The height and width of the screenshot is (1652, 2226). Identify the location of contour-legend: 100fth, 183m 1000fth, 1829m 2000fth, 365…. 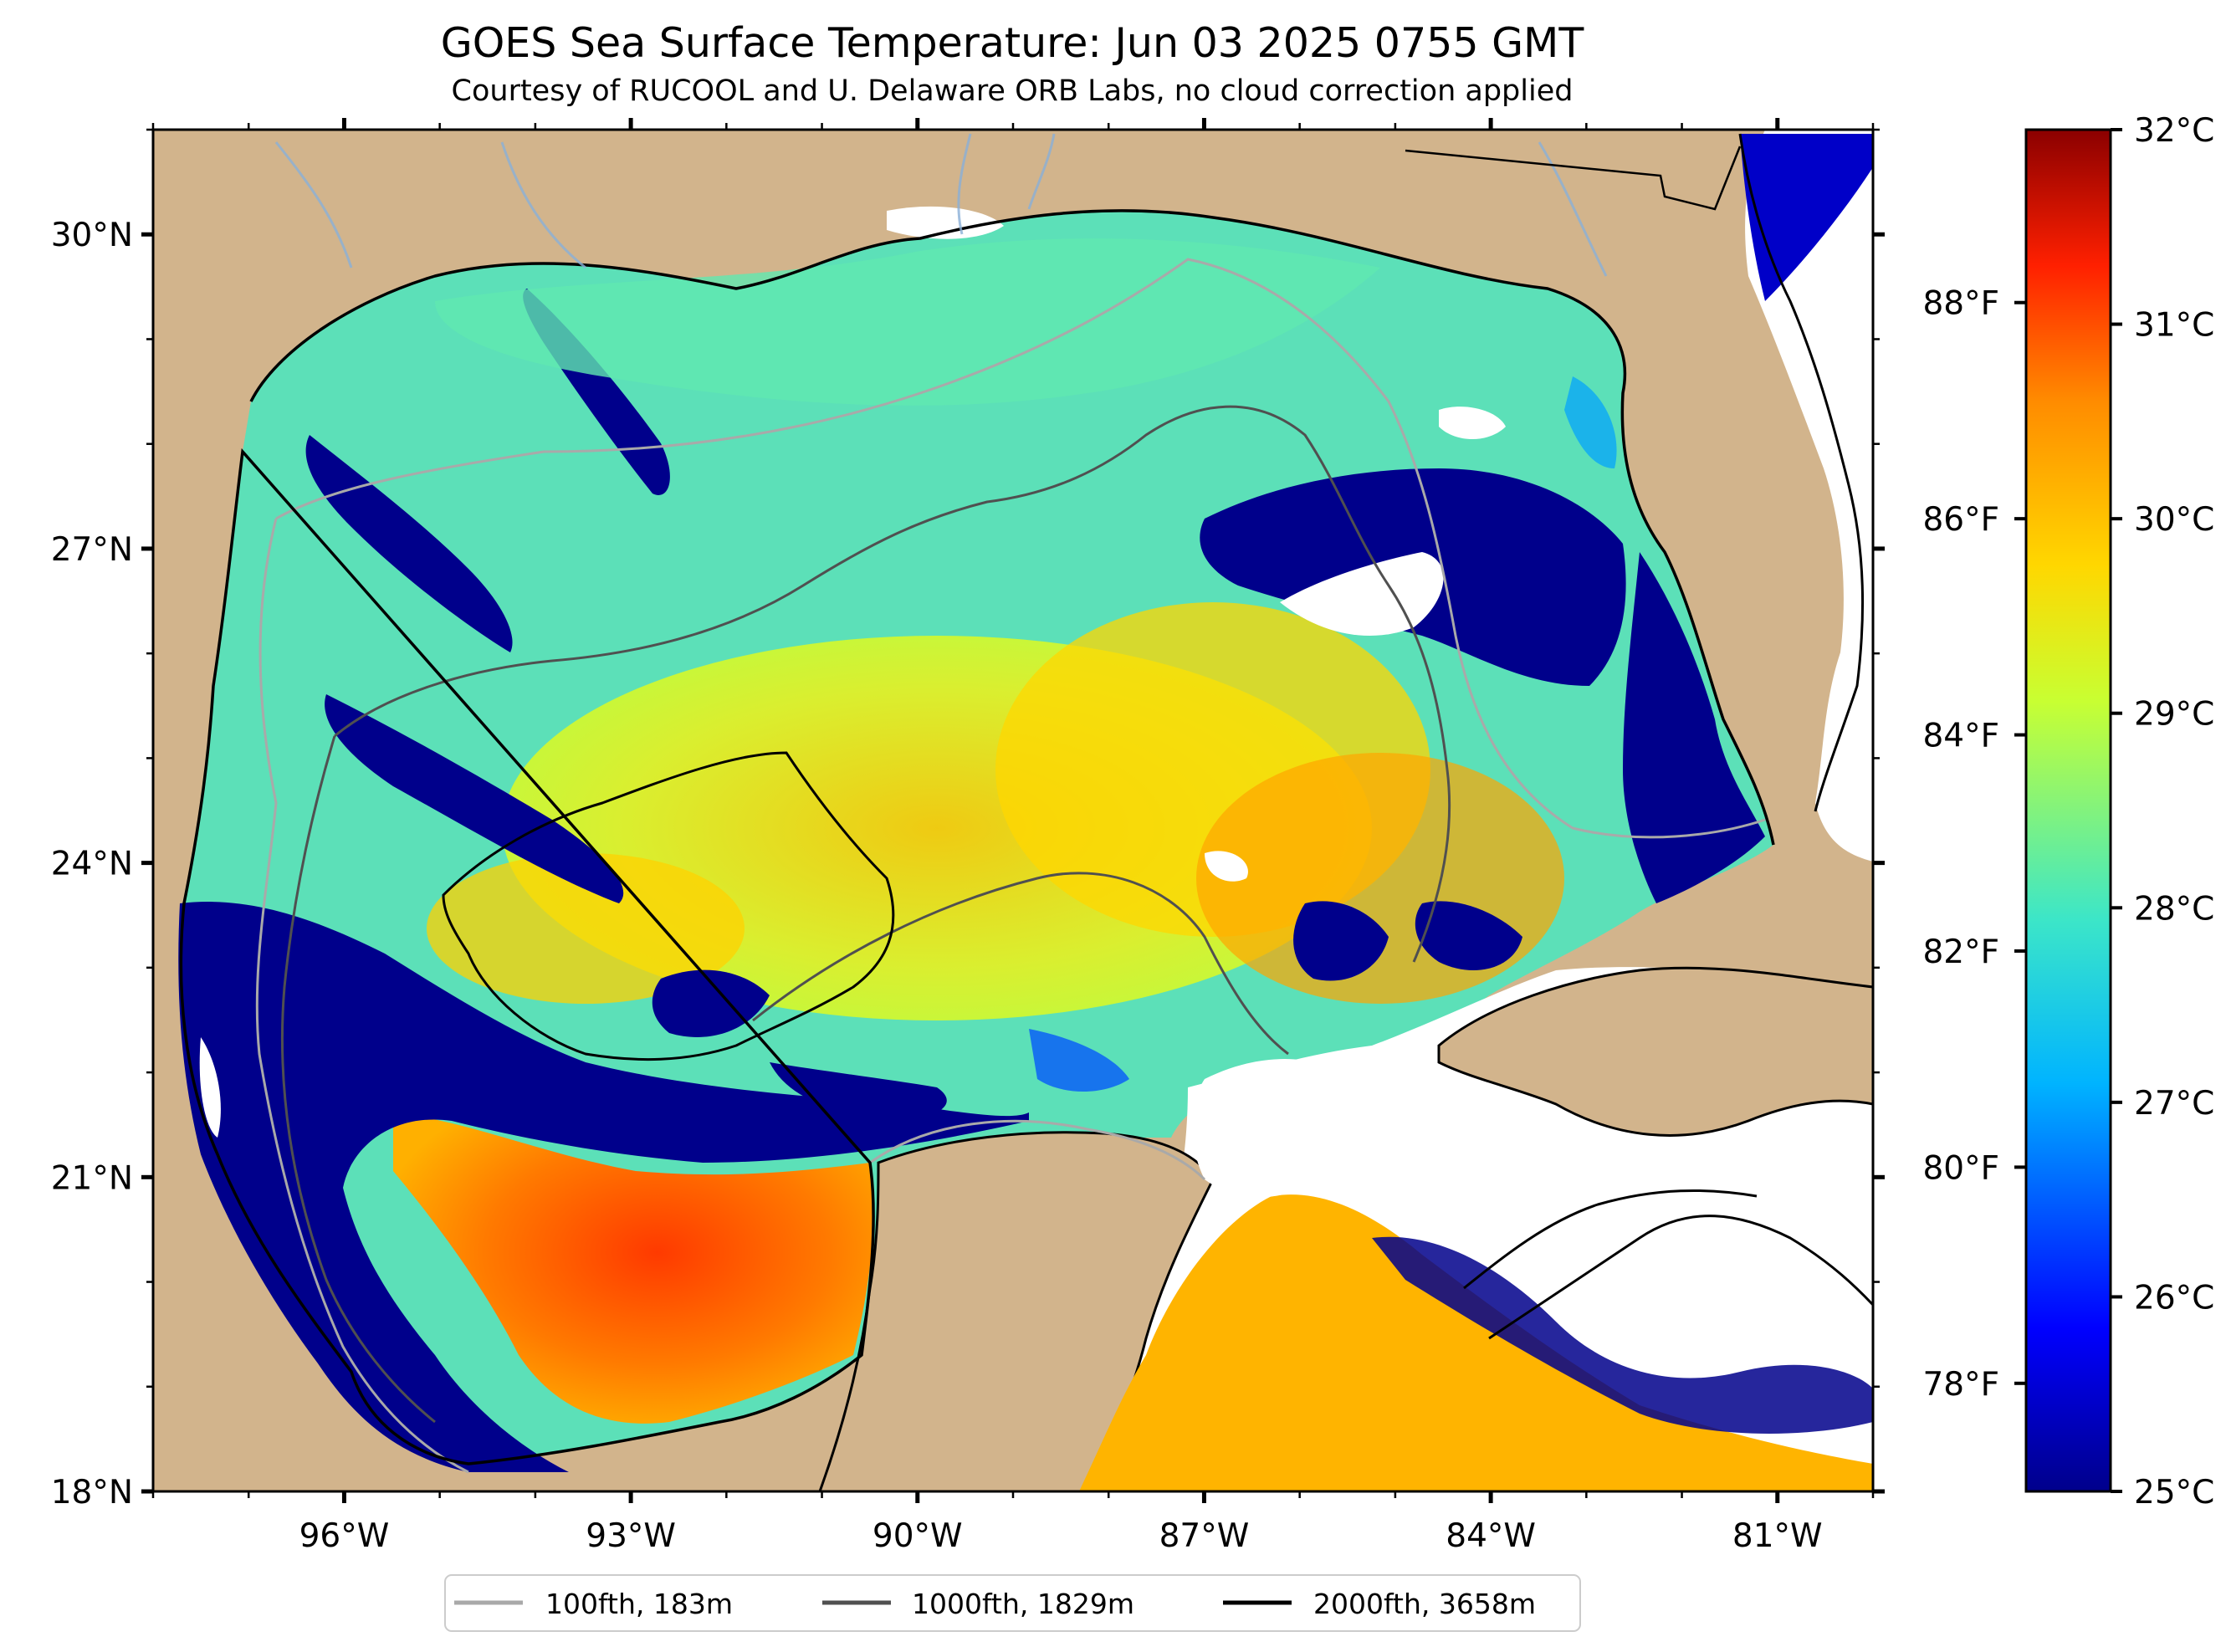
(1012, 1603).